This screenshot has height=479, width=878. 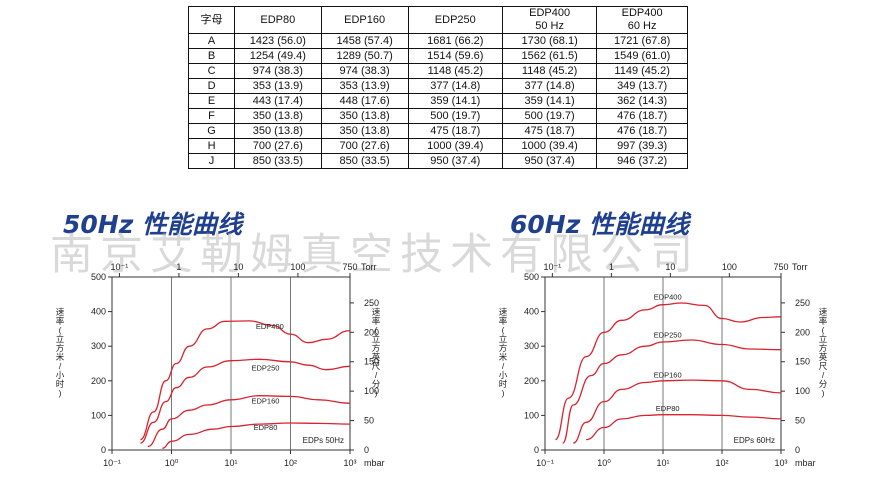 I want to click on table-cell: 1549 (61.0), so click(x=642, y=56).